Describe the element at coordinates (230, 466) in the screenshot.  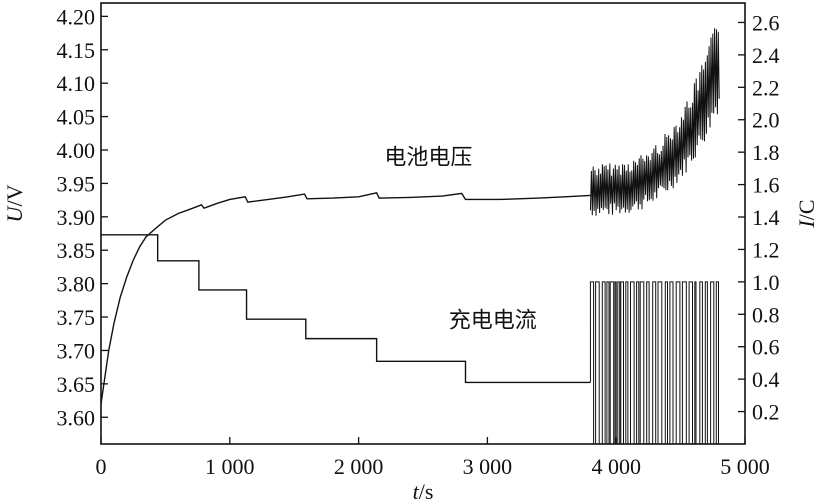
I see `x-tick-label: 1 000` at that location.